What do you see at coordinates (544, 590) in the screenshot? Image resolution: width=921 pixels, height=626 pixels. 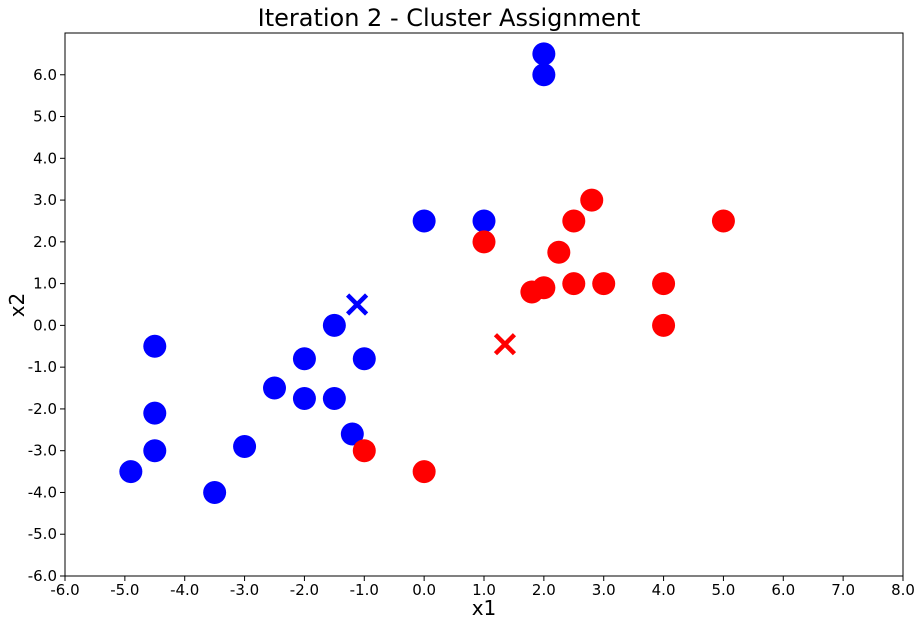 I see `x-tick-label: 2.0` at bounding box center [544, 590].